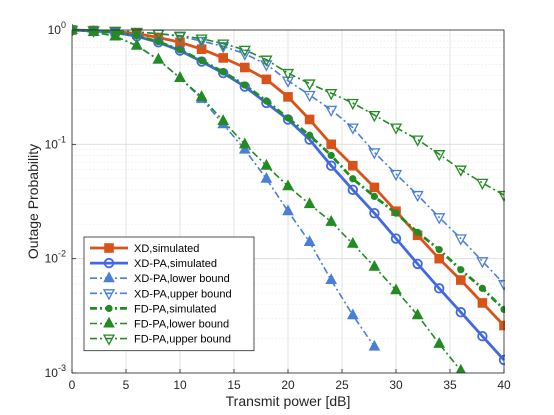  What do you see at coordinates (33, 201) in the screenshot?
I see `y-axis-label: Outage Probability` at bounding box center [33, 201].